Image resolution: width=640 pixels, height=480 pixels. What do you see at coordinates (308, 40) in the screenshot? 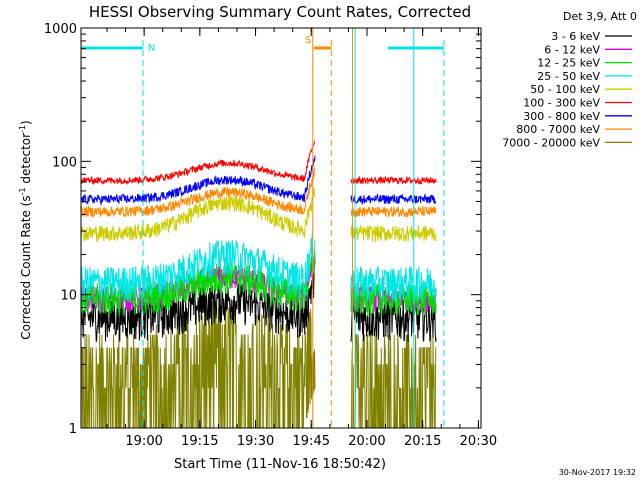
I see `interval-label: S` at bounding box center [308, 40].